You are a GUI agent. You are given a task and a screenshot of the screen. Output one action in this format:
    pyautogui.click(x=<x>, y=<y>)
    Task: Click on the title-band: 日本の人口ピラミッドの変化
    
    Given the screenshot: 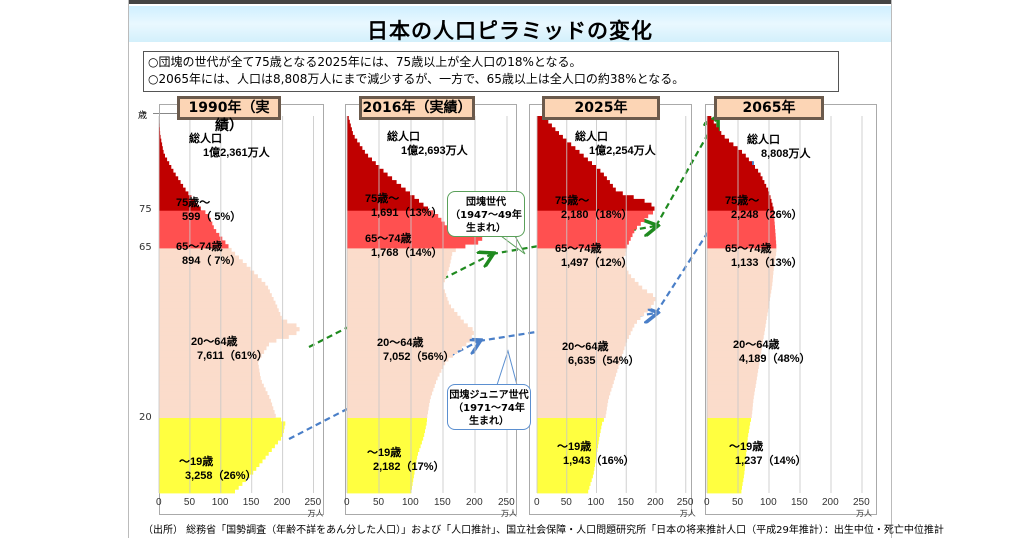 What is the action you would take?
    pyautogui.click(x=510, y=24)
    